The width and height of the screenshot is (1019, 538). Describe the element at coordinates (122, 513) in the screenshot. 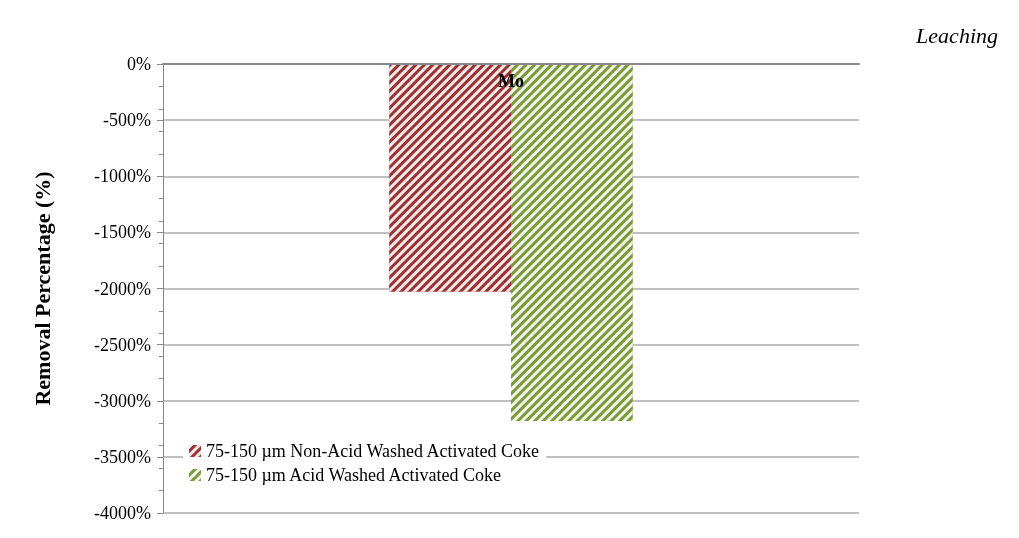

I see `y-tick-label: -4000%` at that location.